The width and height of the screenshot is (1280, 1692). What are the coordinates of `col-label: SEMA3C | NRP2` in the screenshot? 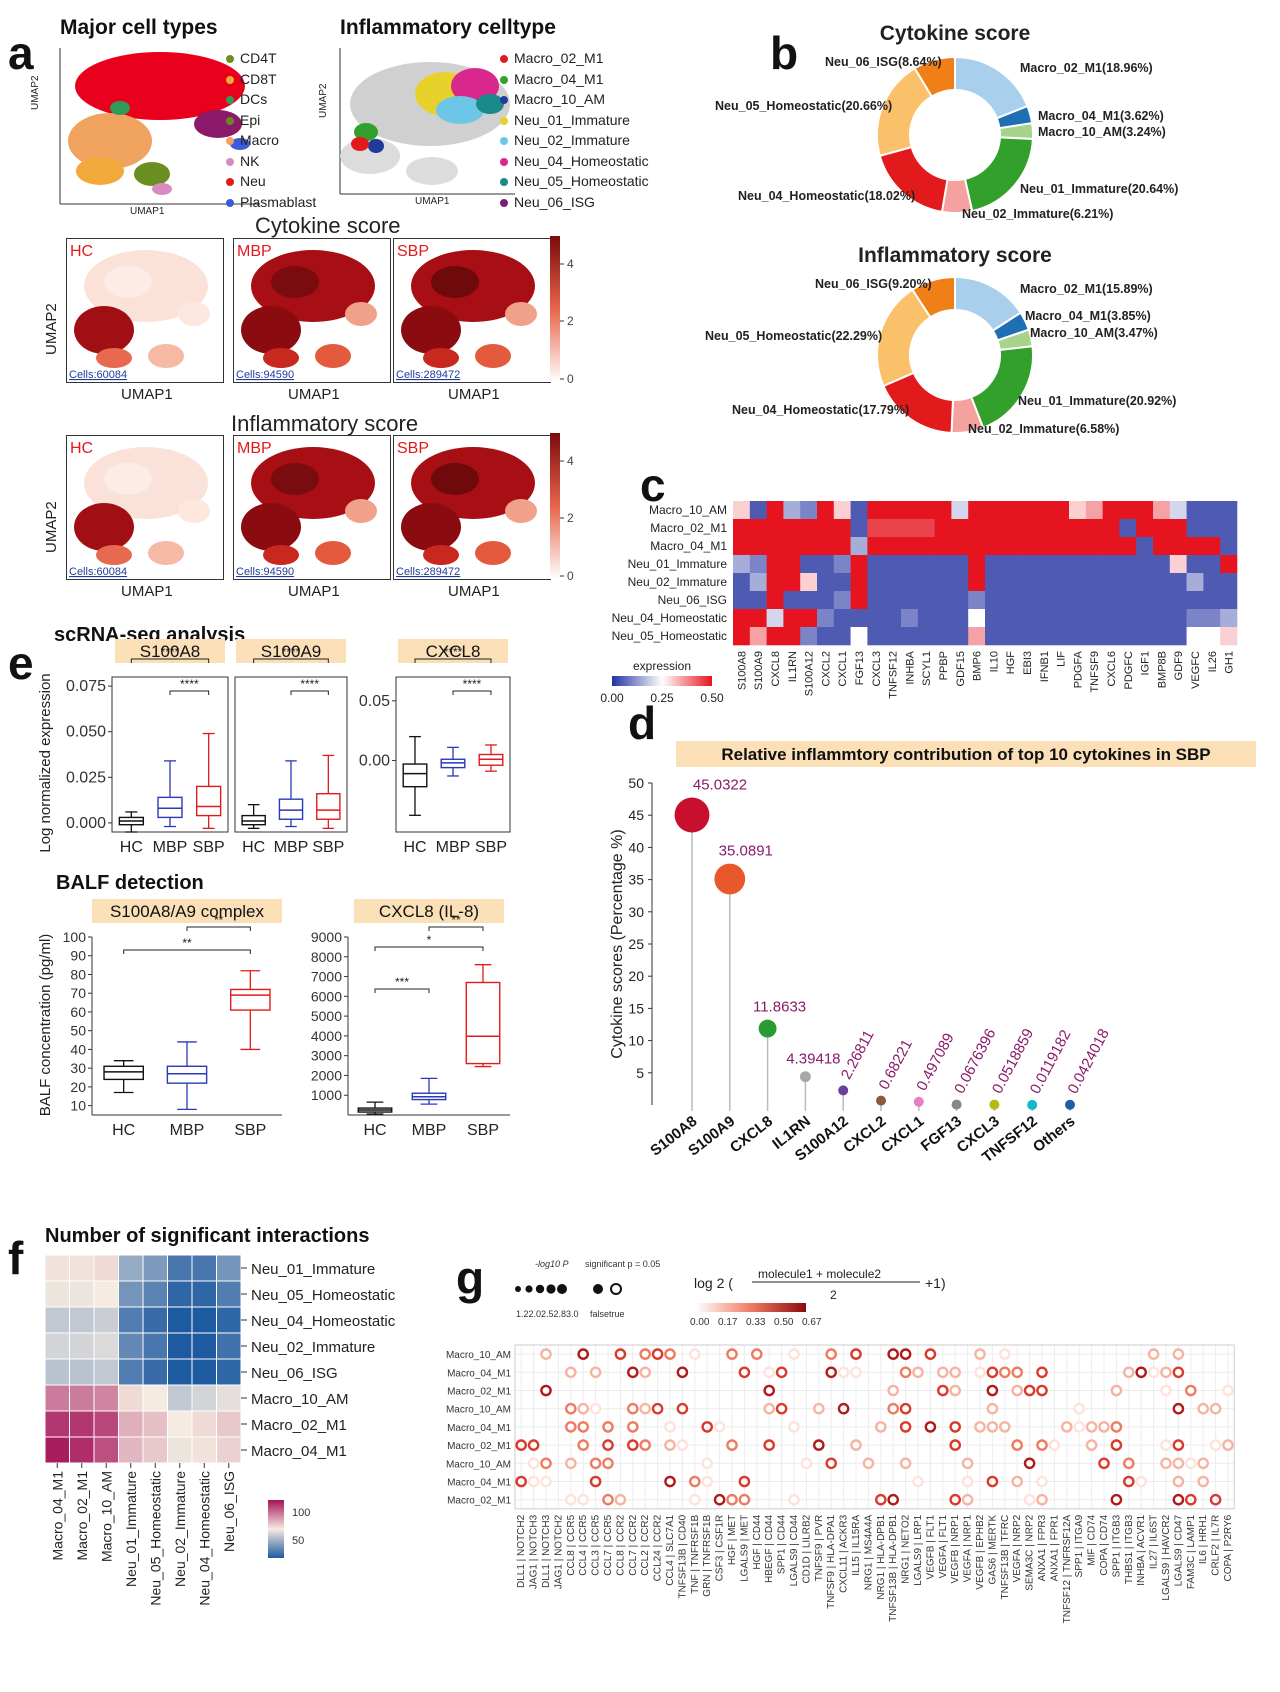 It's located at (1030, 1552).